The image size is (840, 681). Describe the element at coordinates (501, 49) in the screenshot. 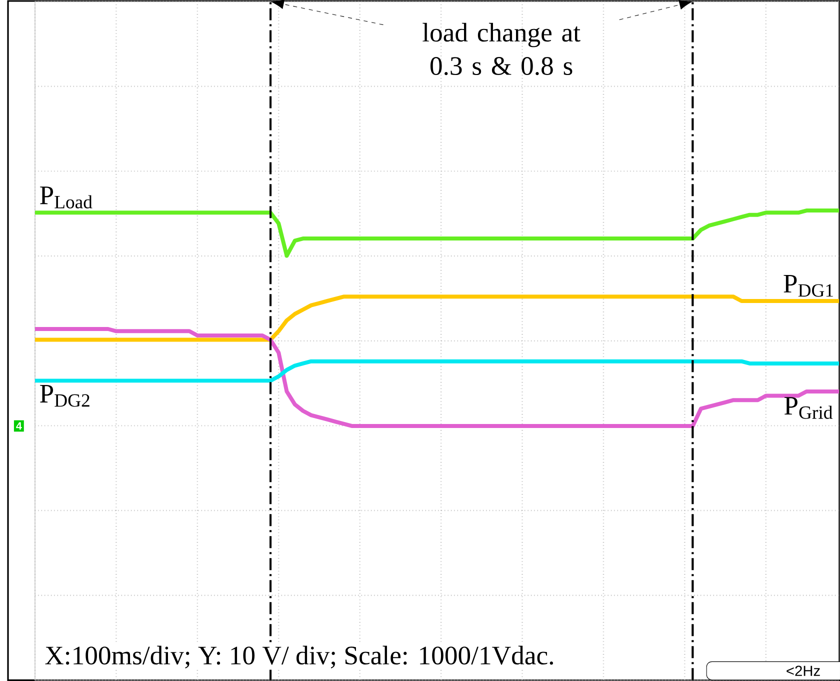

I see `text: load change at 0.3 s & 0.8 s` at that location.